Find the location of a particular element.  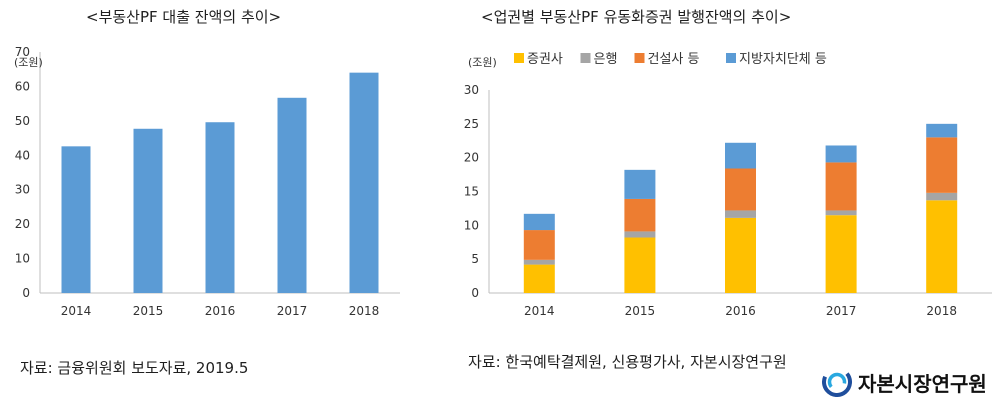

chart2-y-tick-label: 5 is located at coordinates (475, 259).